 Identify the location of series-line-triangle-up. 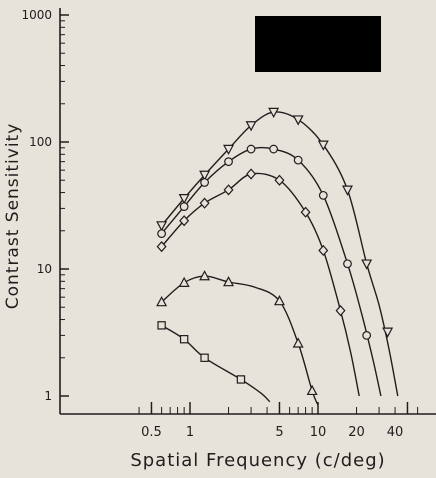
(240, 340).